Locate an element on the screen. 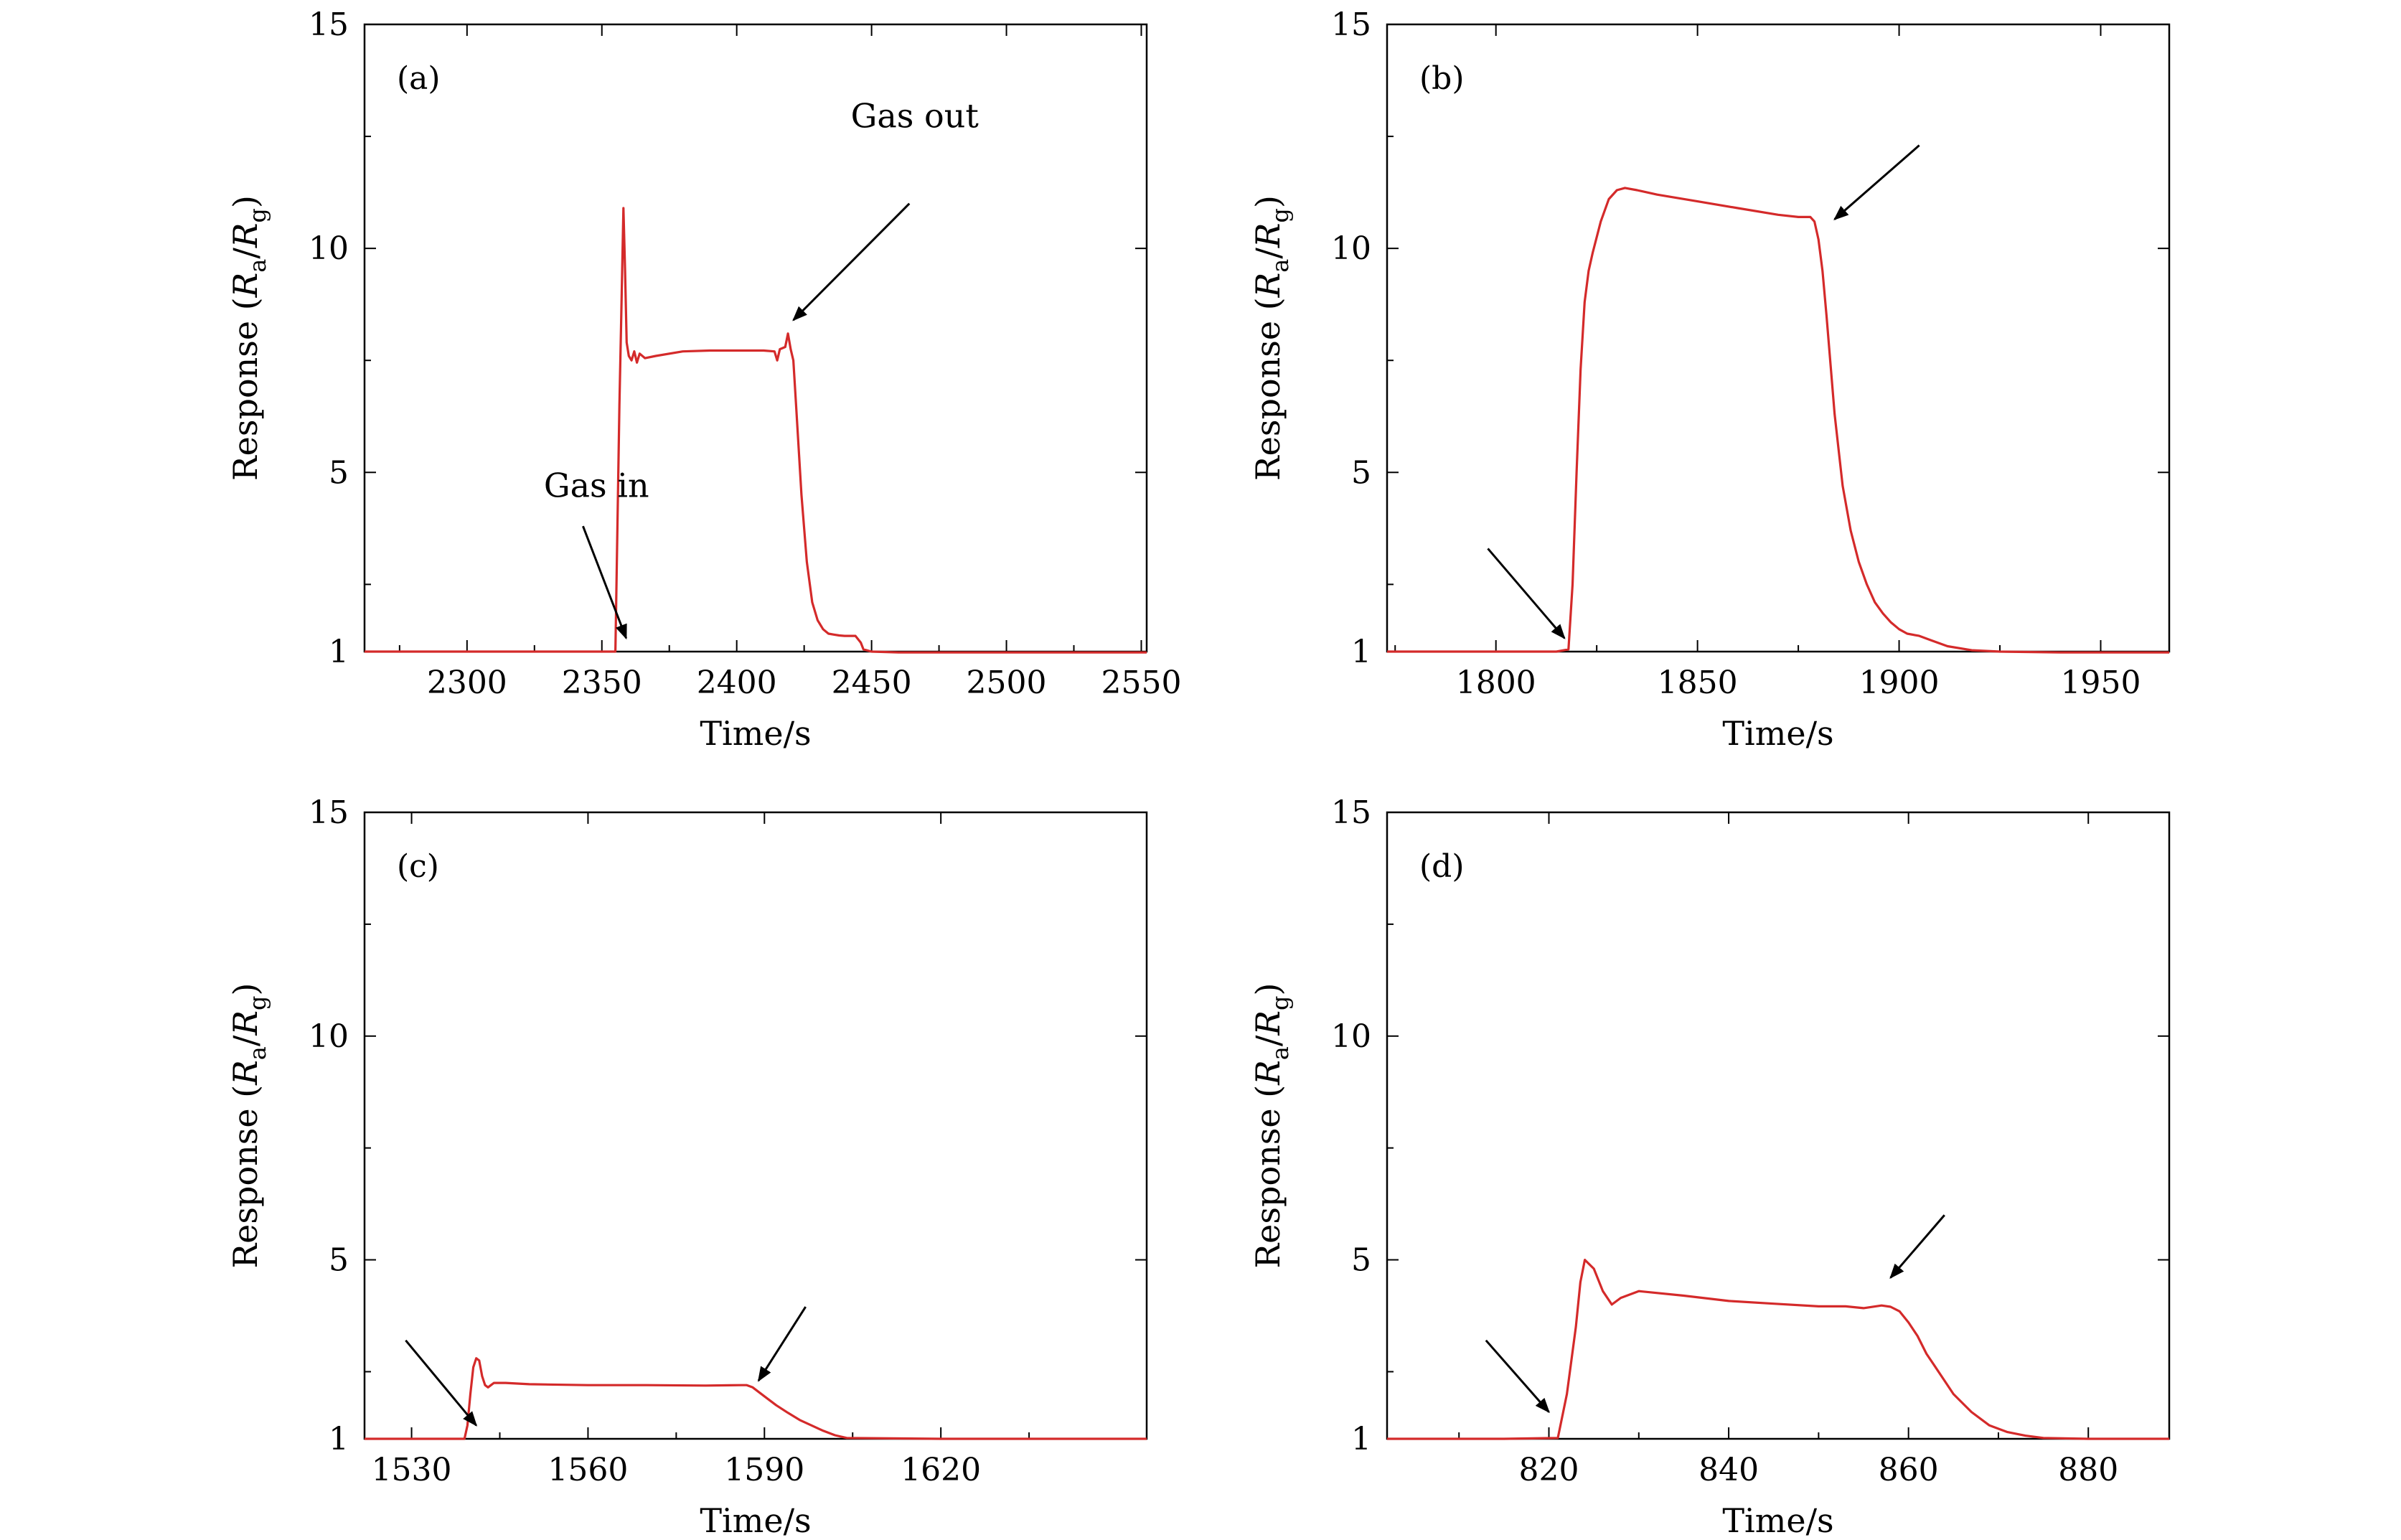 The image size is (2401, 1540). x-tick-label: 1850 is located at coordinates (1698, 683).